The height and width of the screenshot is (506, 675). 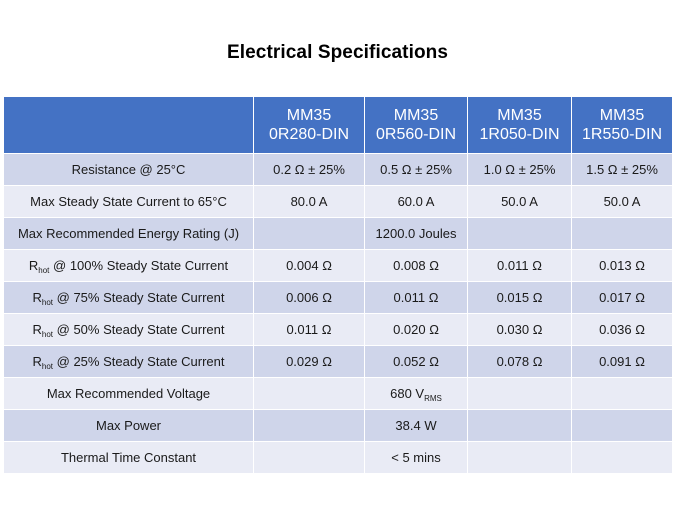 I want to click on row-label: Rhot @ 50% Steady State Current, so click(x=128, y=329).